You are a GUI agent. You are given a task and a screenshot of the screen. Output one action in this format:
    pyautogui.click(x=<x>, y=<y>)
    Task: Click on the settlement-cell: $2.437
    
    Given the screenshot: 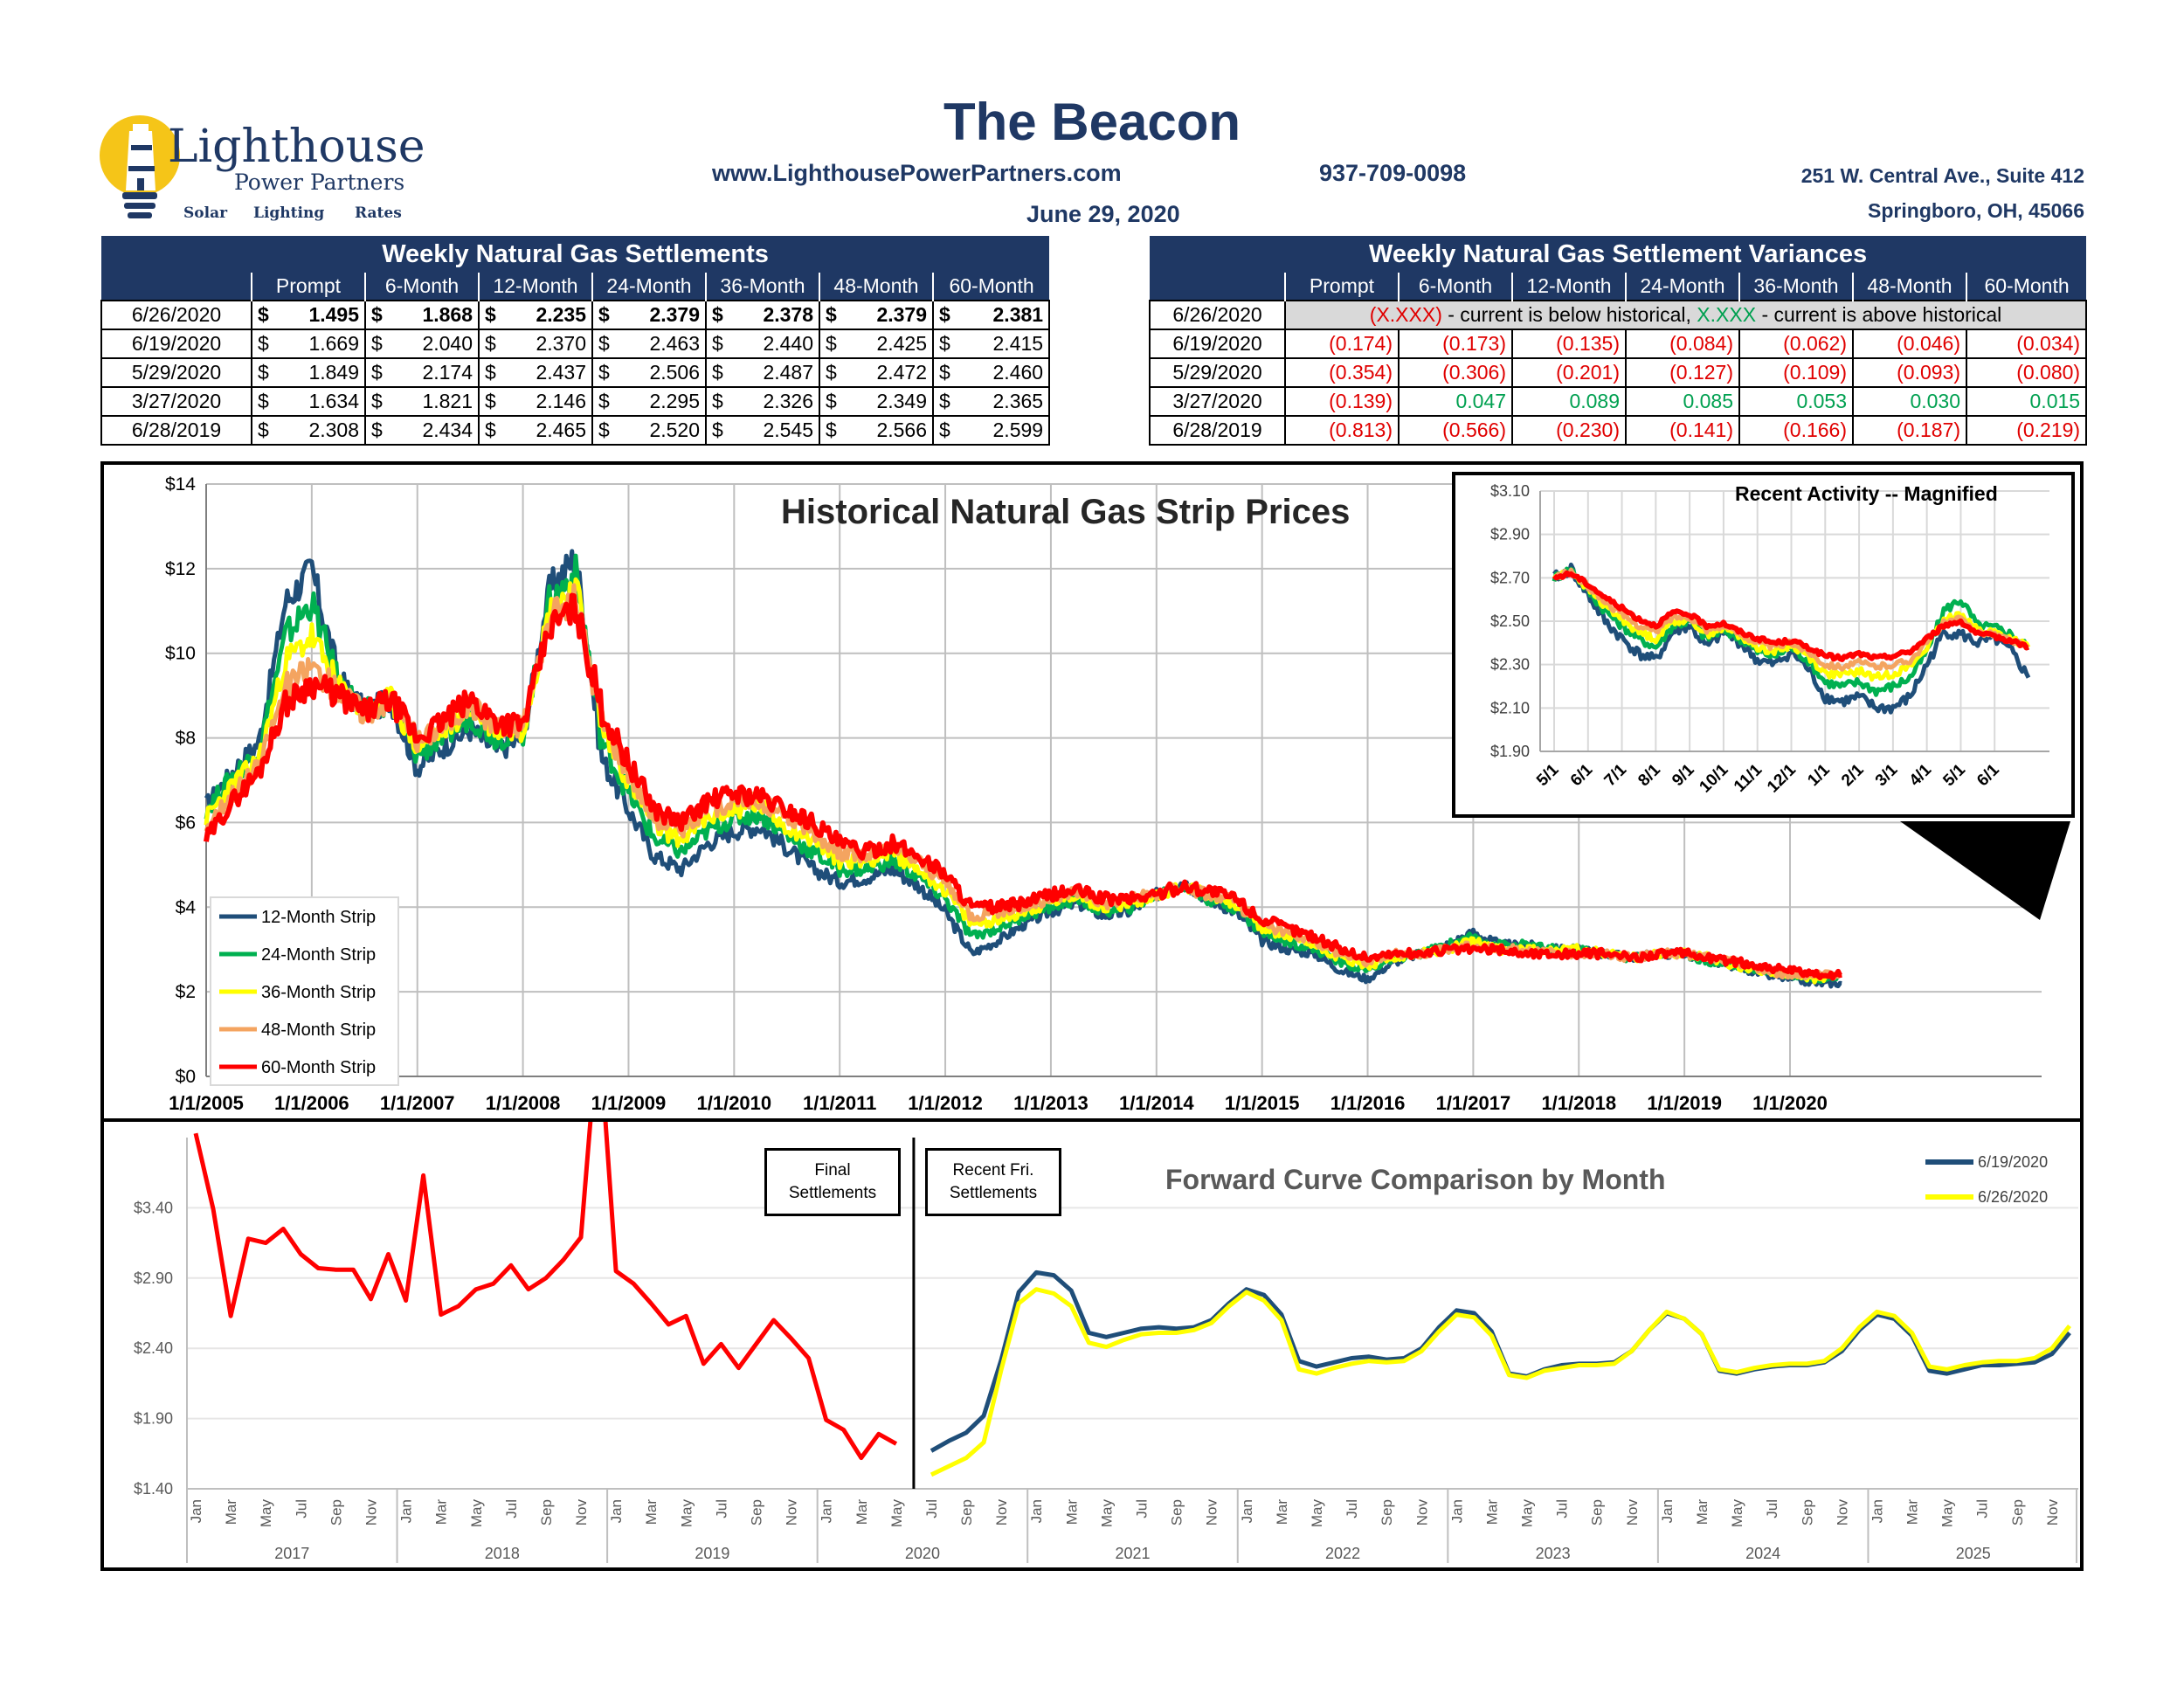 What is the action you would take?
    pyautogui.click(x=535, y=372)
    